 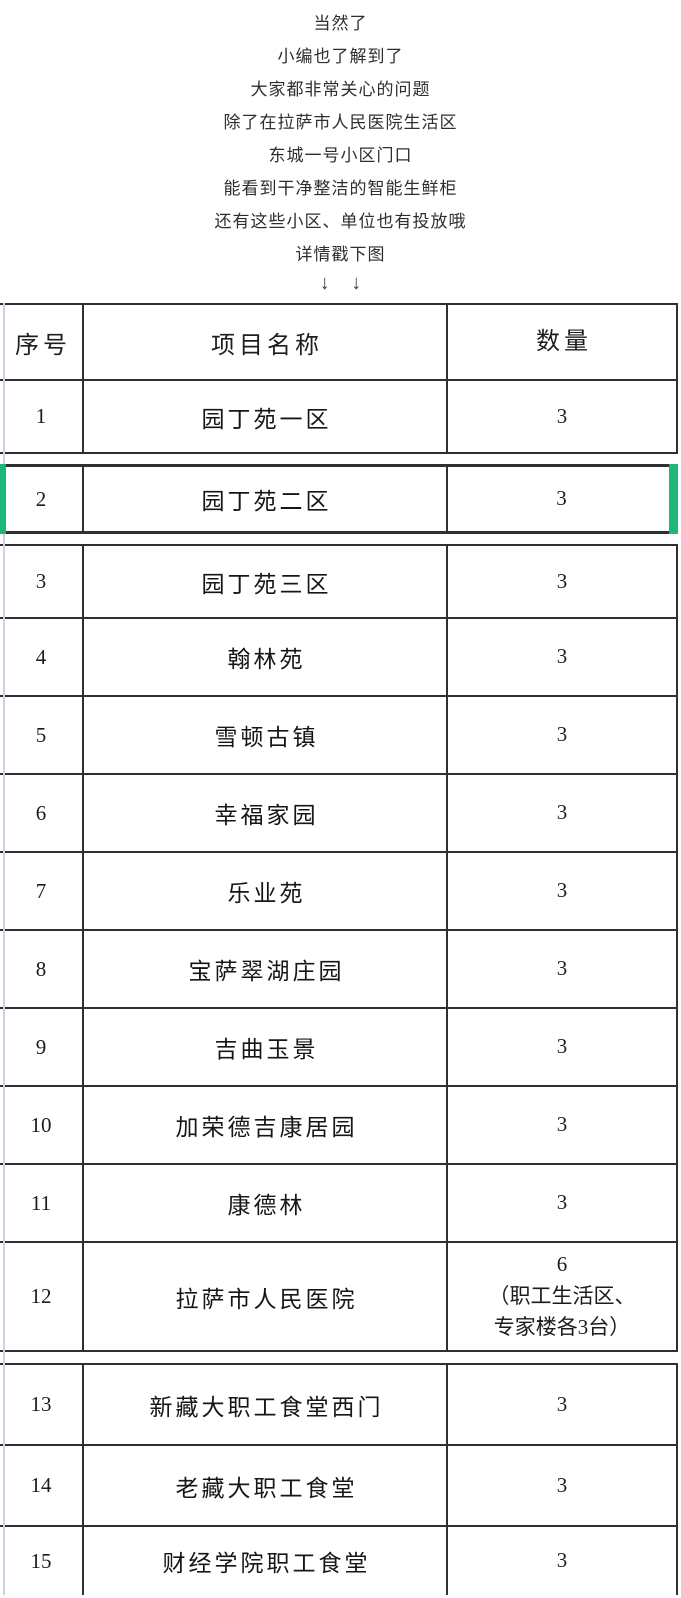 What do you see at coordinates (266, 1047) in the screenshot?
I see `row-name-cell: 吉曲玉景` at bounding box center [266, 1047].